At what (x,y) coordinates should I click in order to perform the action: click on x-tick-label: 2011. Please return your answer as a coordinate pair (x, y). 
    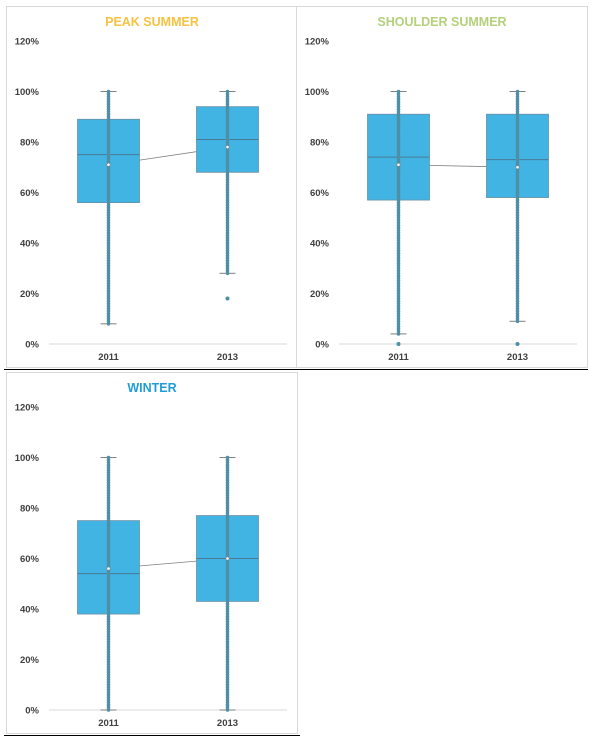
    Looking at the image, I should click on (108, 357).